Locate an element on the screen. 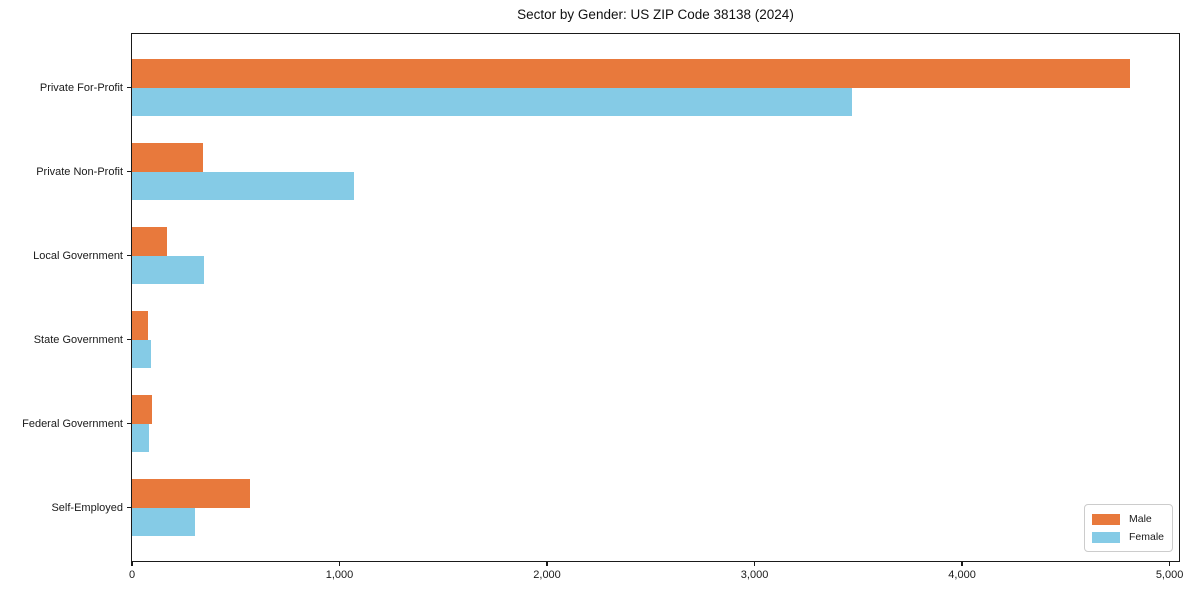 This screenshot has width=1200, height=600. bar-male-state-government is located at coordinates (140, 325).